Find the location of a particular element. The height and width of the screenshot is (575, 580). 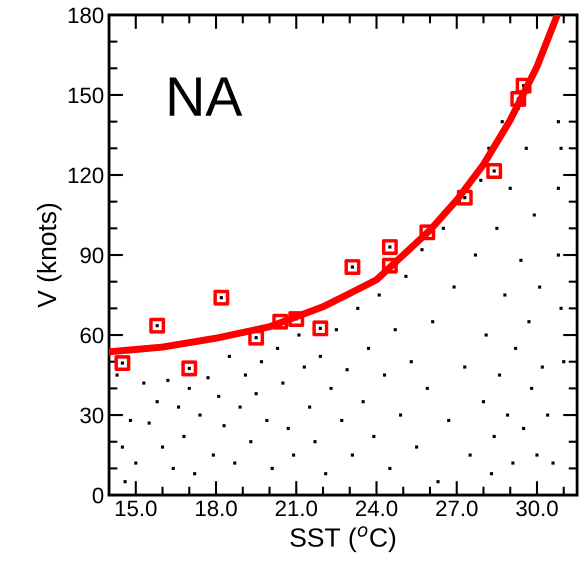

annotation: NA is located at coordinates (206, 97).